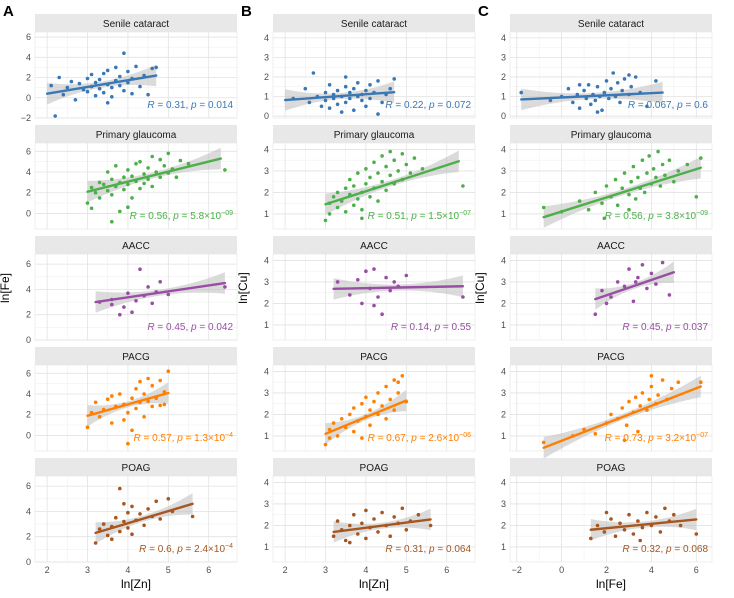 The image size is (734, 598). I want to click on facet-strip, so click(136, 467).